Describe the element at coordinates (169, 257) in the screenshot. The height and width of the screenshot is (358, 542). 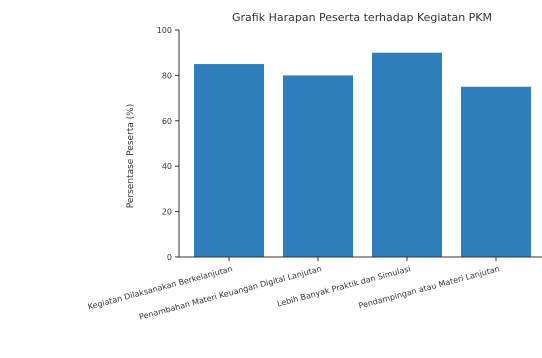
I see `y-tick-label: 0` at that location.